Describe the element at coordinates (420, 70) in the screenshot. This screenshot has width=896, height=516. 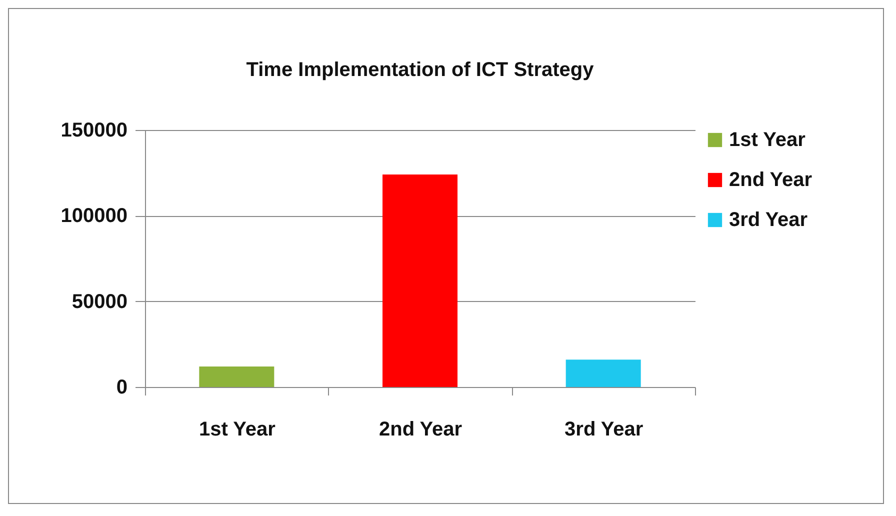
I see `chart-title: Time Implementation of ICT Strategy` at that location.